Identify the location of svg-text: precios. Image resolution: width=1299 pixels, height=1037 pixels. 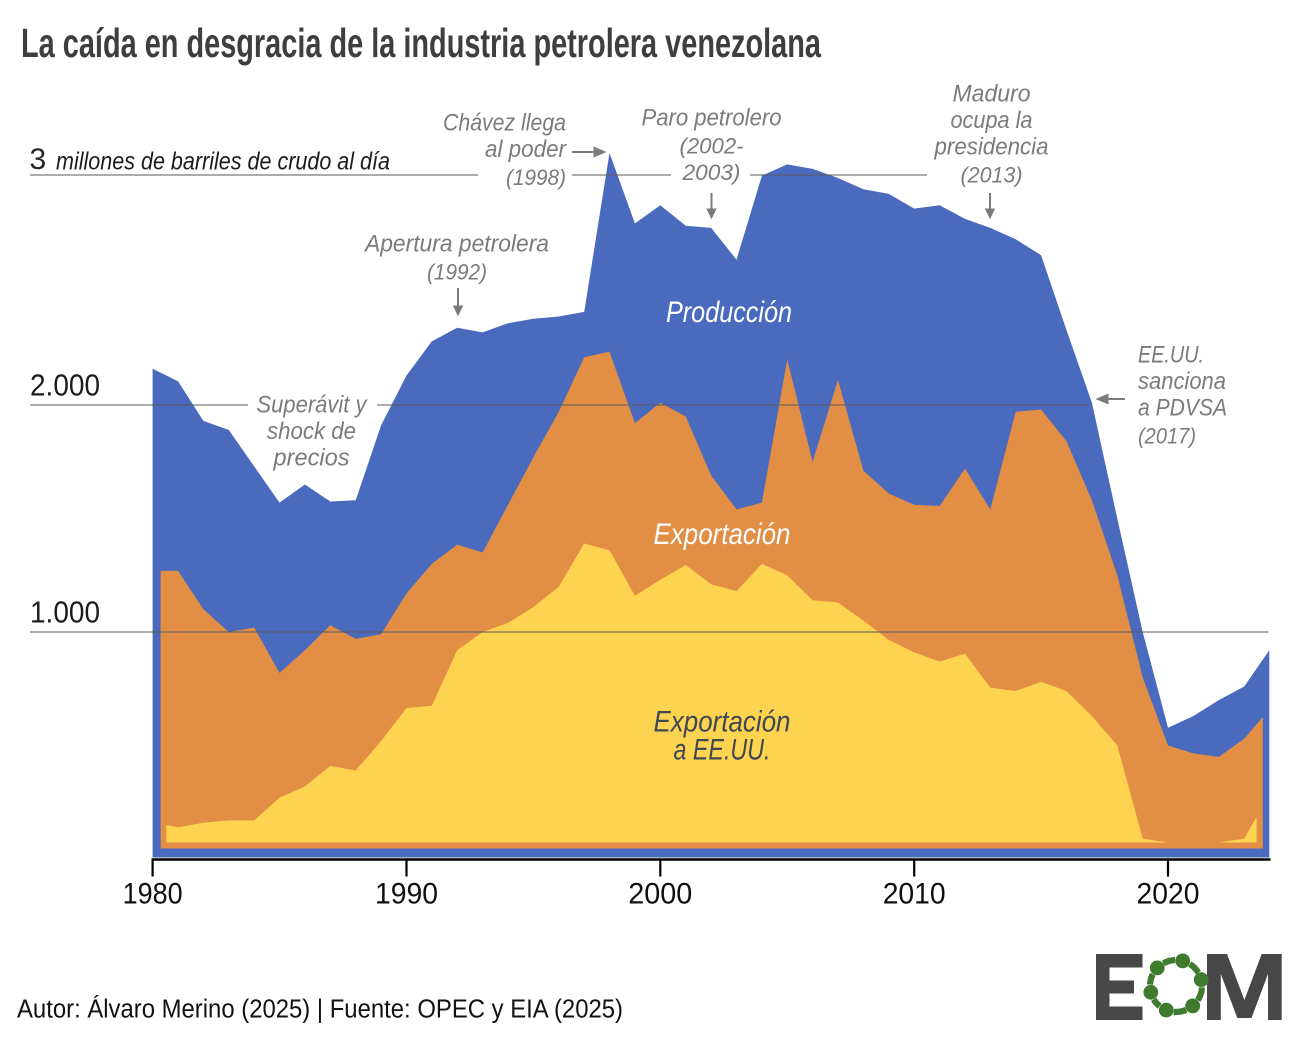
(311, 458).